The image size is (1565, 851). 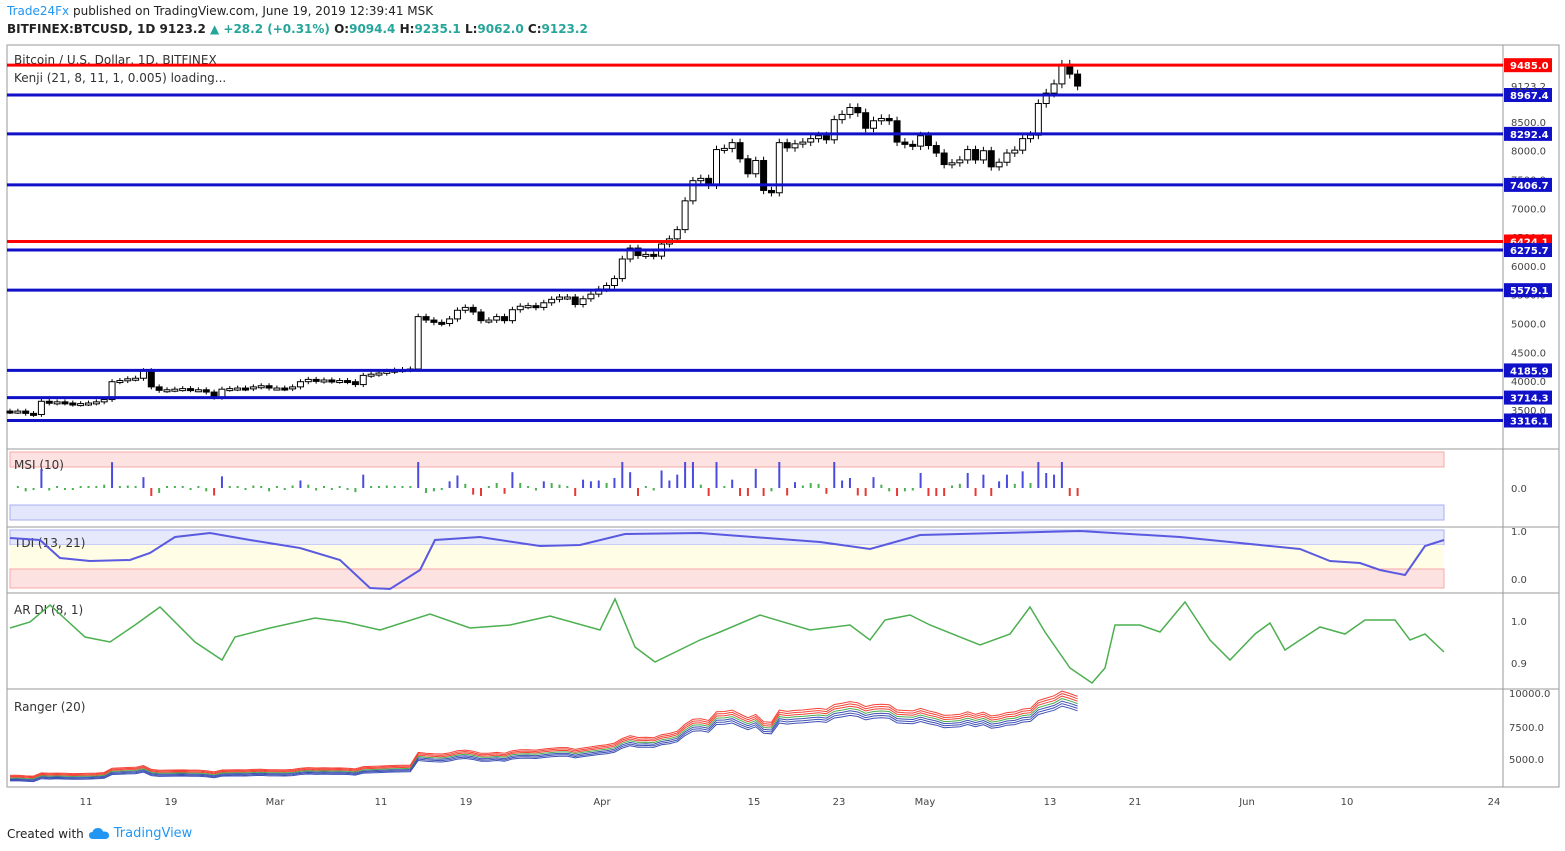 What do you see at coordinates (925, 802) in the screenshot?
I see `time-tick-label: May` at bounding box center [925, 802].